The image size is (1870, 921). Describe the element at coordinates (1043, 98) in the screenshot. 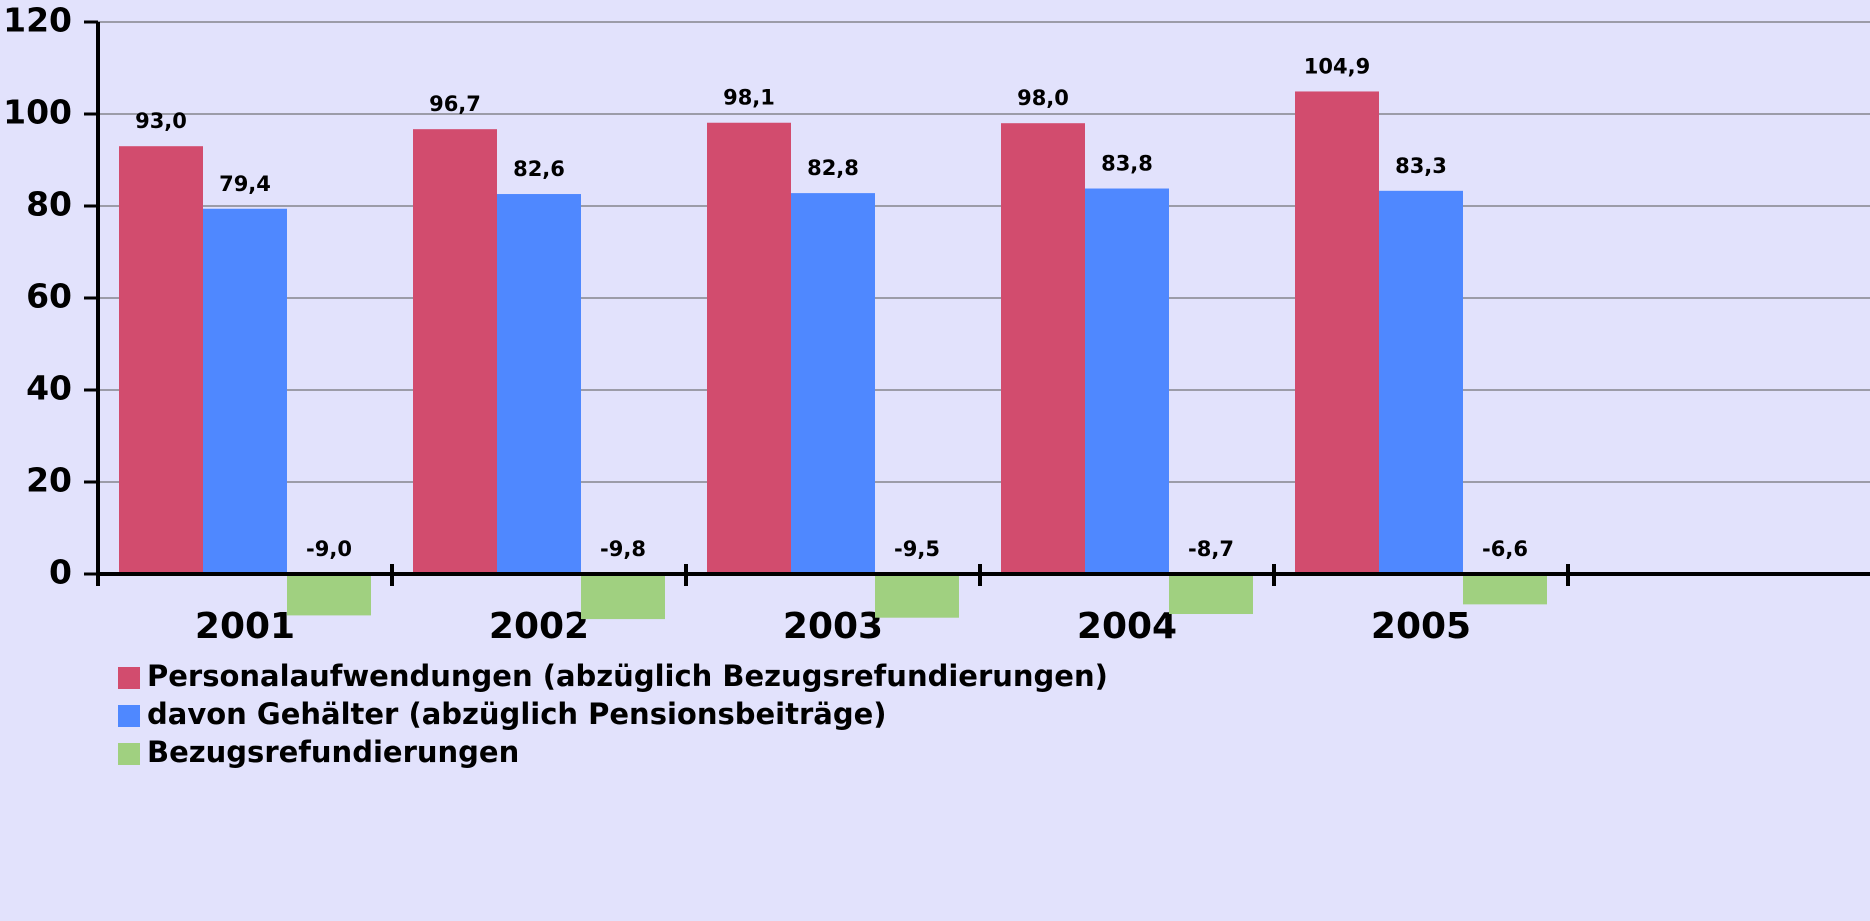

I see `value-label: 98,0` at that location.